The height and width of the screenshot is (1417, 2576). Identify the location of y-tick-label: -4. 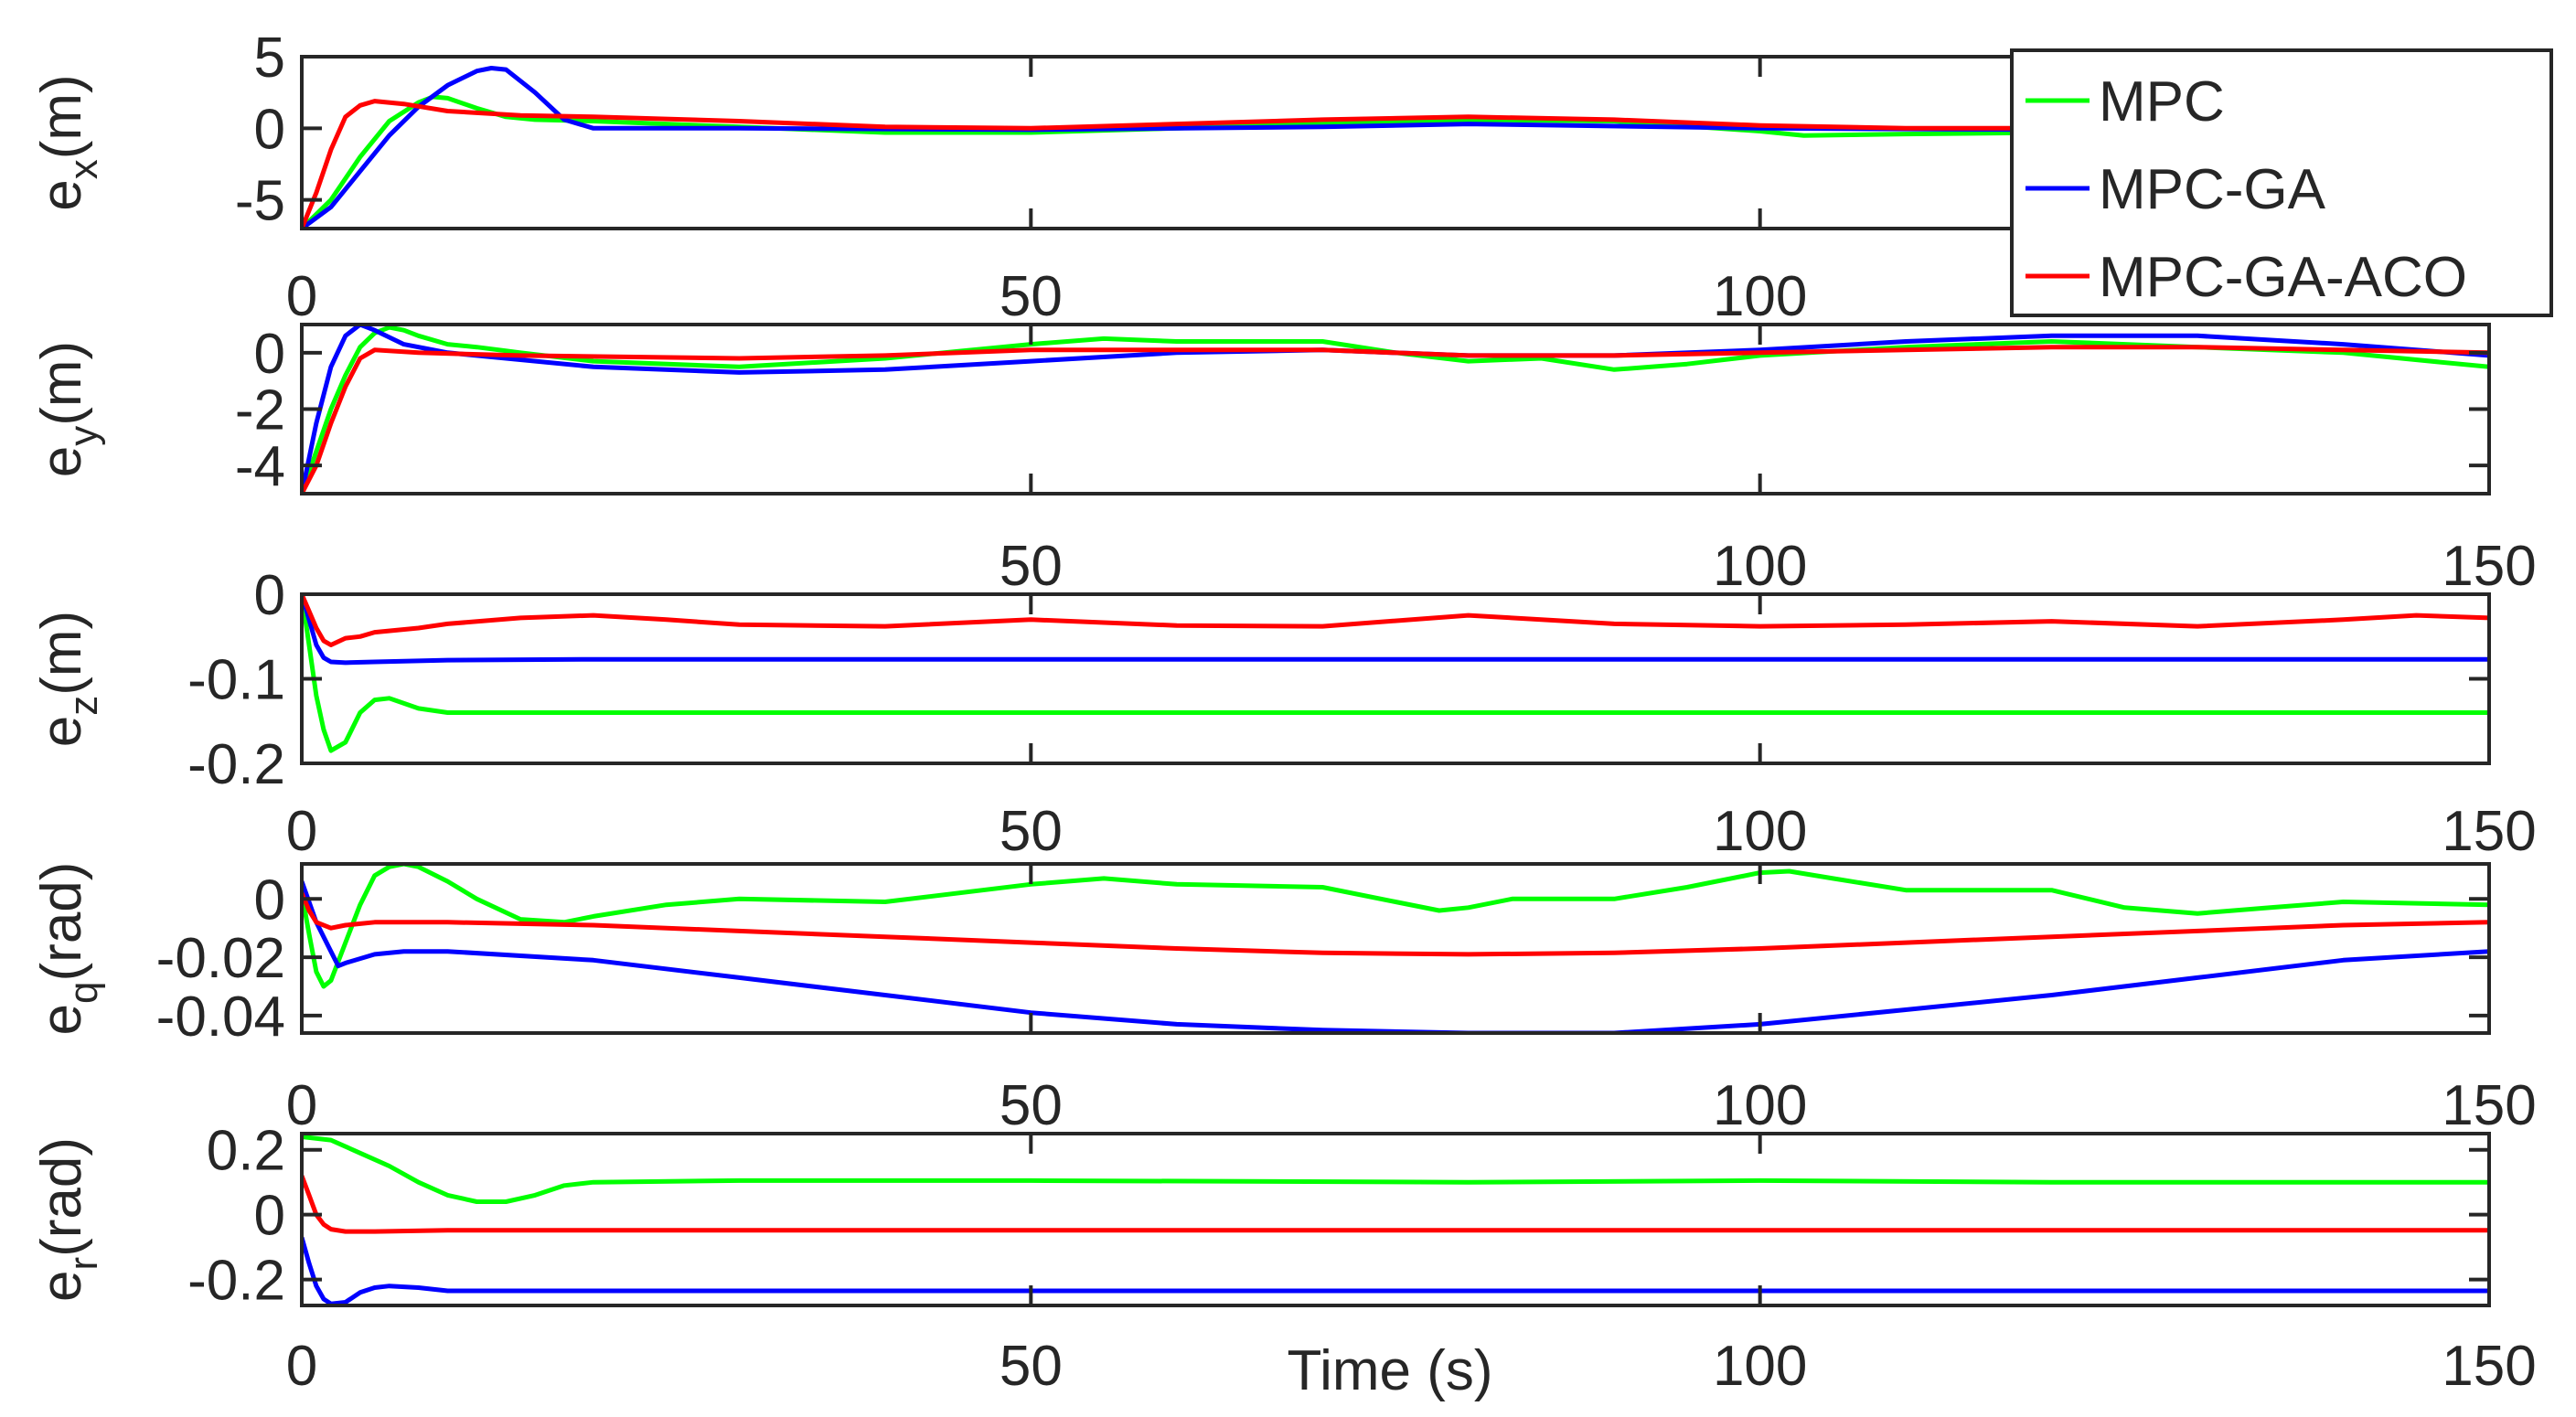
(260, 466).